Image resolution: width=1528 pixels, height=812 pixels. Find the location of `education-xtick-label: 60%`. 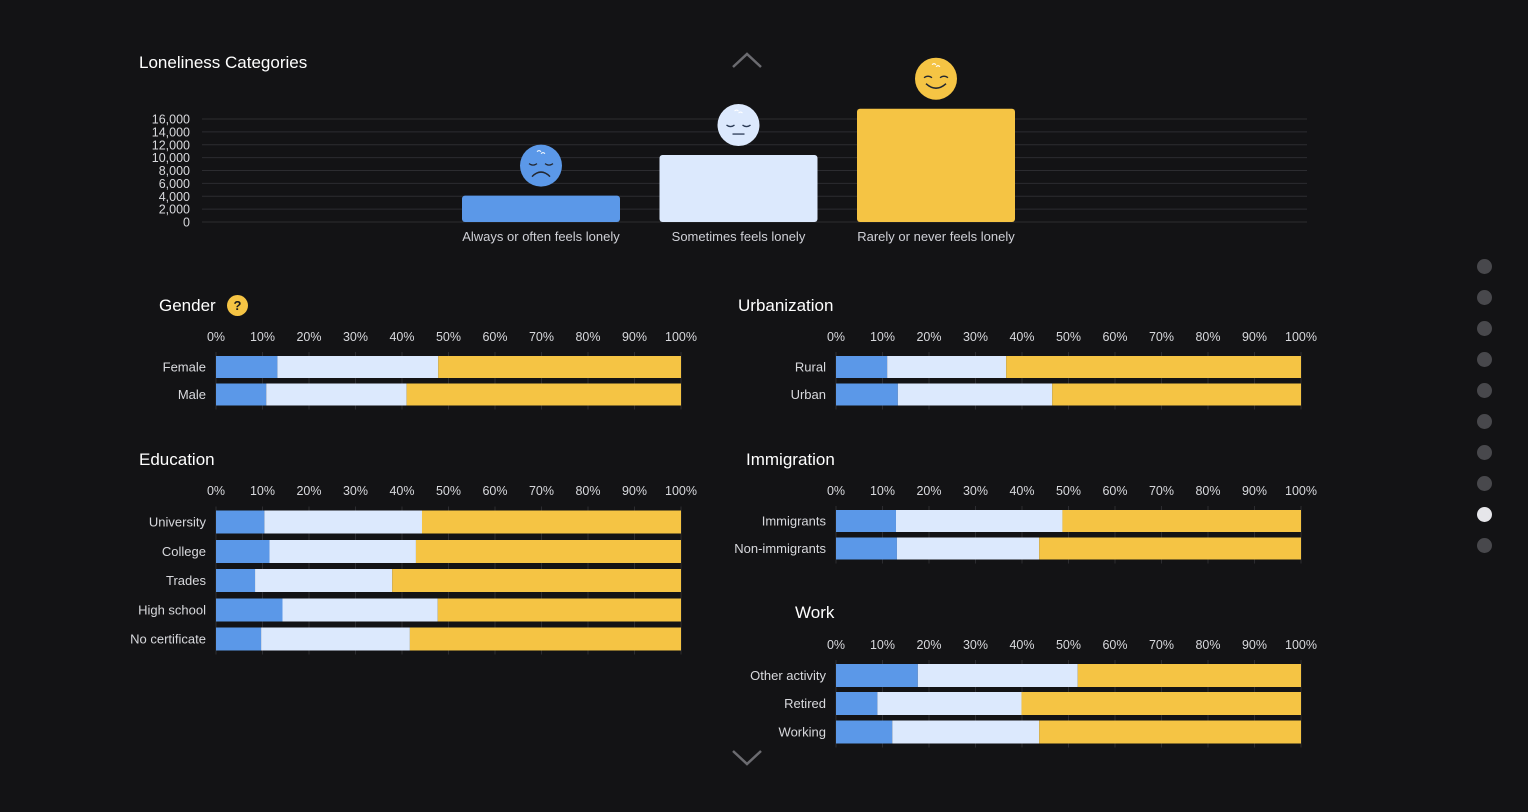

education-xtick-label: 60% is located at coordinates (494, 491).